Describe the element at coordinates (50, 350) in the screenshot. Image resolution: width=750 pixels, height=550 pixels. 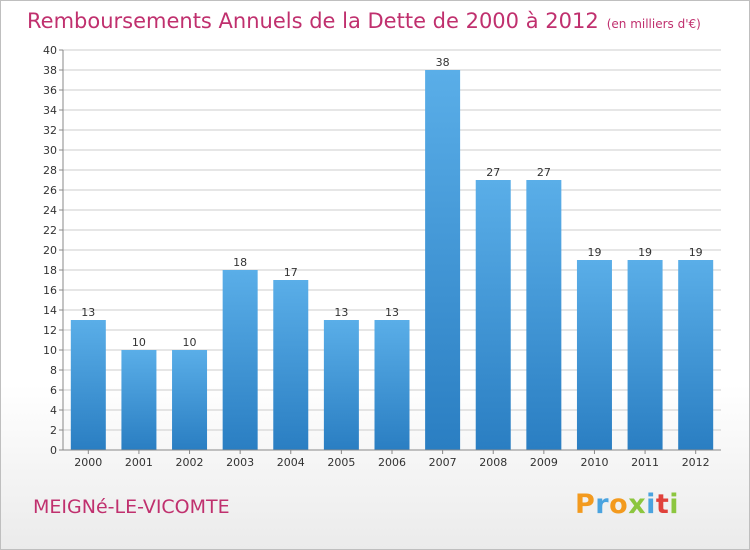
I see `y-tick-label: 10` at that location.